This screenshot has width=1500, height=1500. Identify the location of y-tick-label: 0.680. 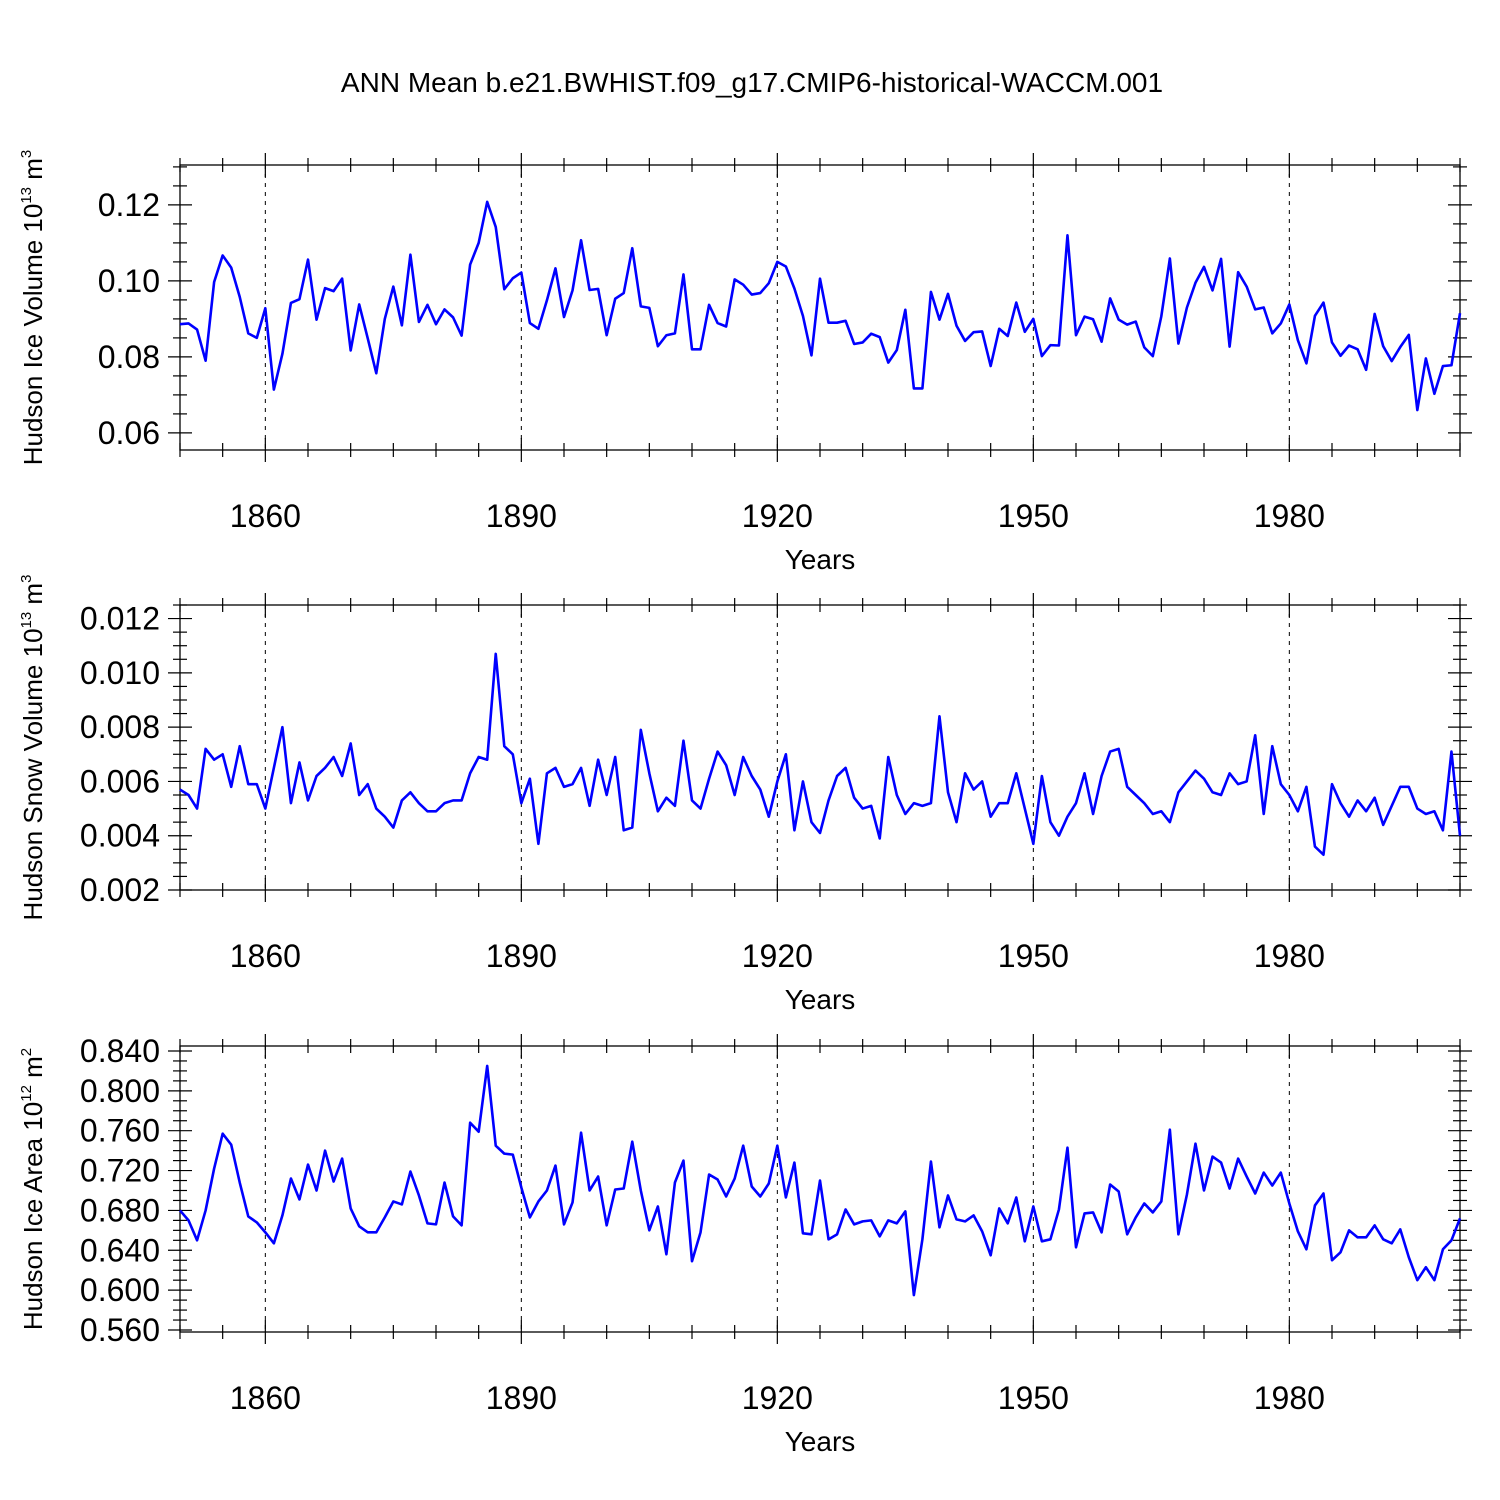
(120, 1210).